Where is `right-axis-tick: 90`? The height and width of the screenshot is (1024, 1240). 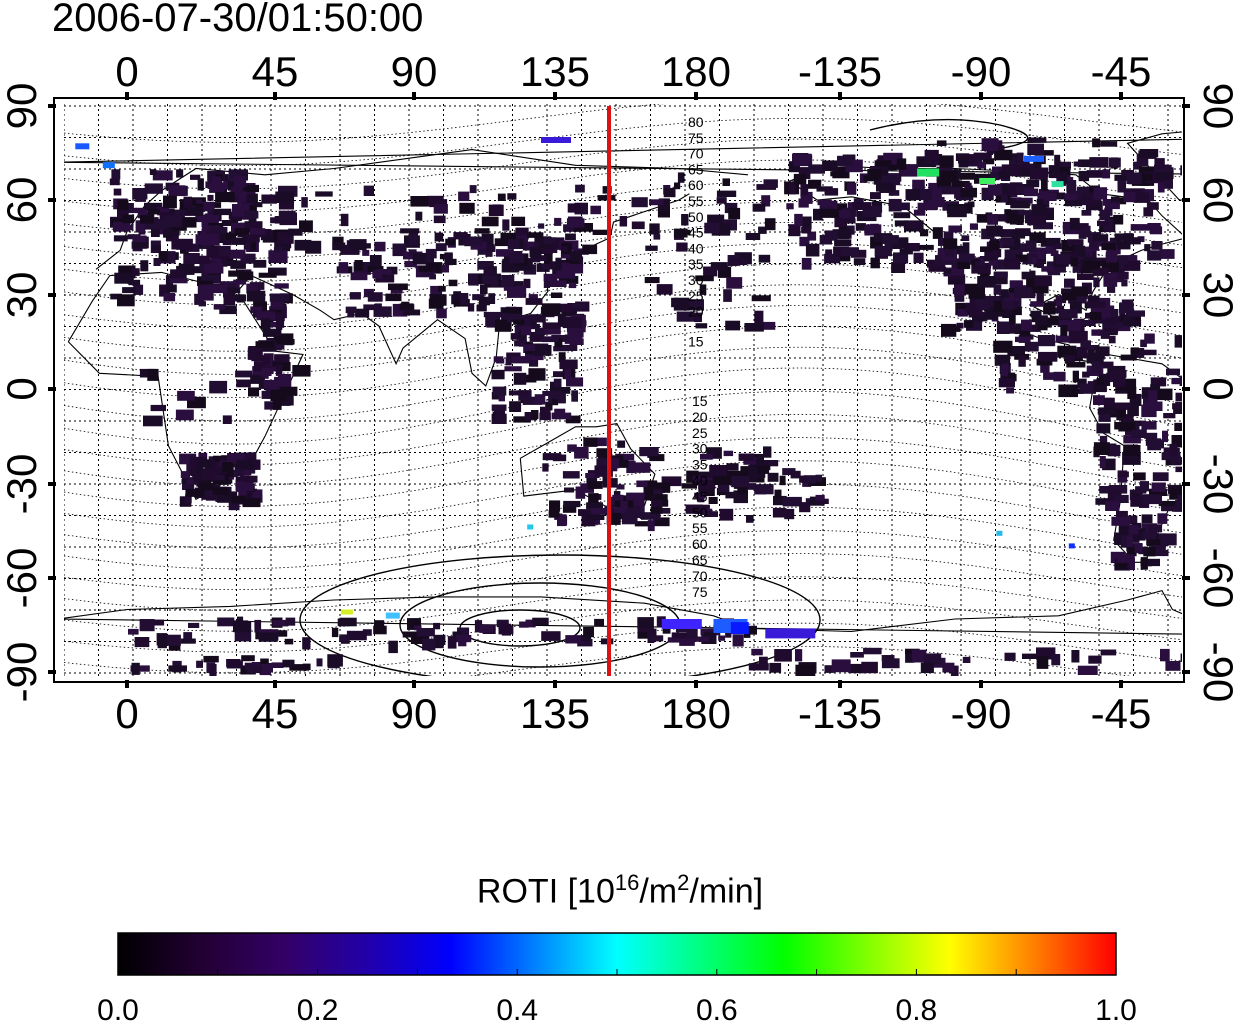 right-axis-tick: 90 is located at coordinates (1217, 106).